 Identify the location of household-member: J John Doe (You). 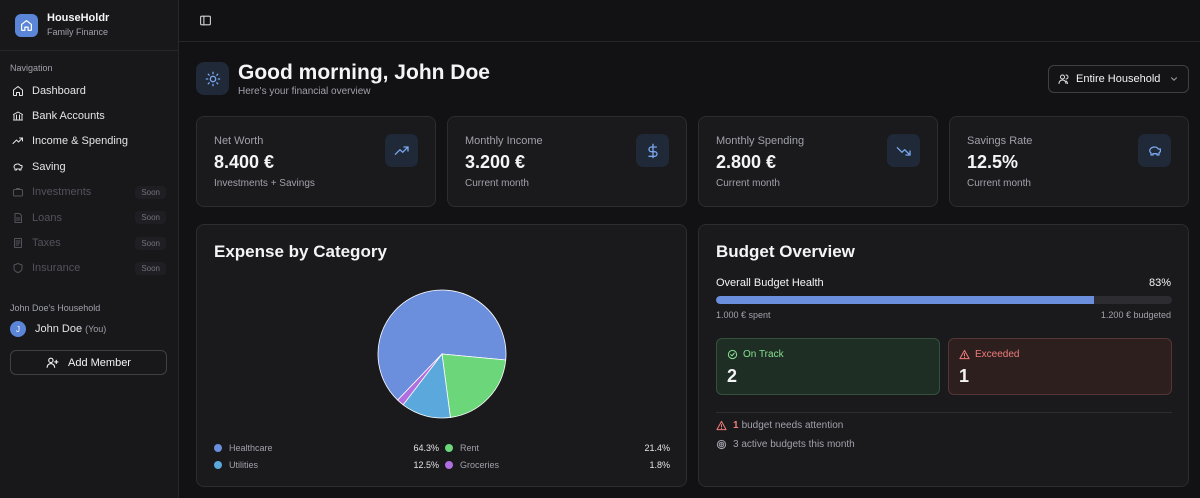
(58, 329).